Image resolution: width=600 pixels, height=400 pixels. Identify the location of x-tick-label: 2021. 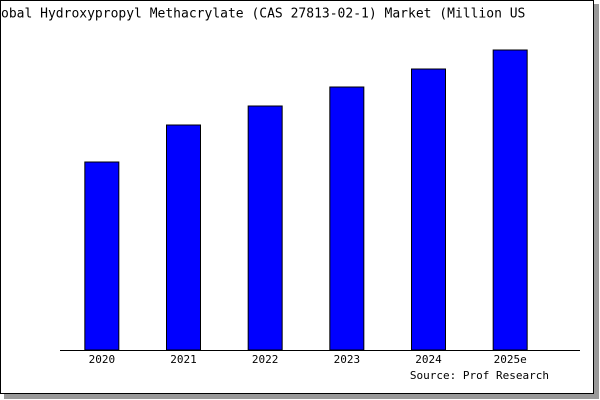
(183, 359).